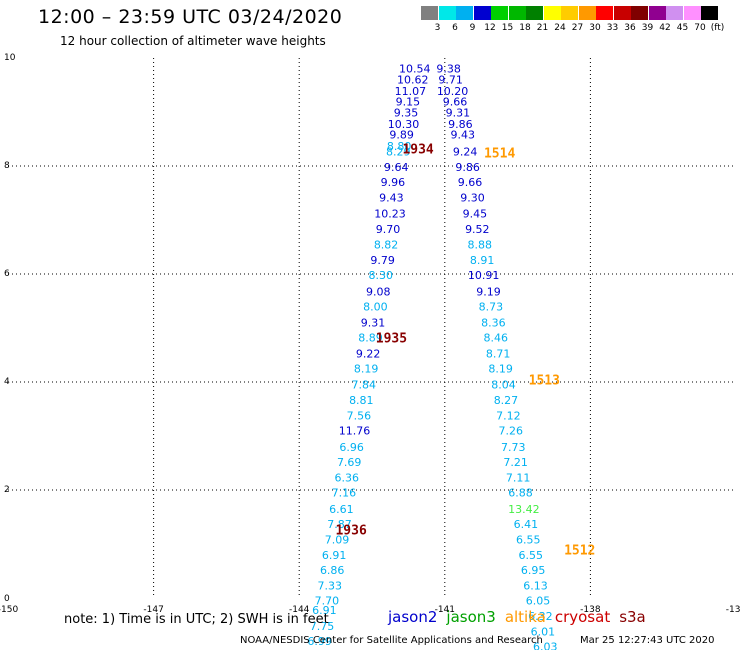 This screenshot has width=740, height=650. I want to click on pass-time-label: 1934, so click(417, 150).